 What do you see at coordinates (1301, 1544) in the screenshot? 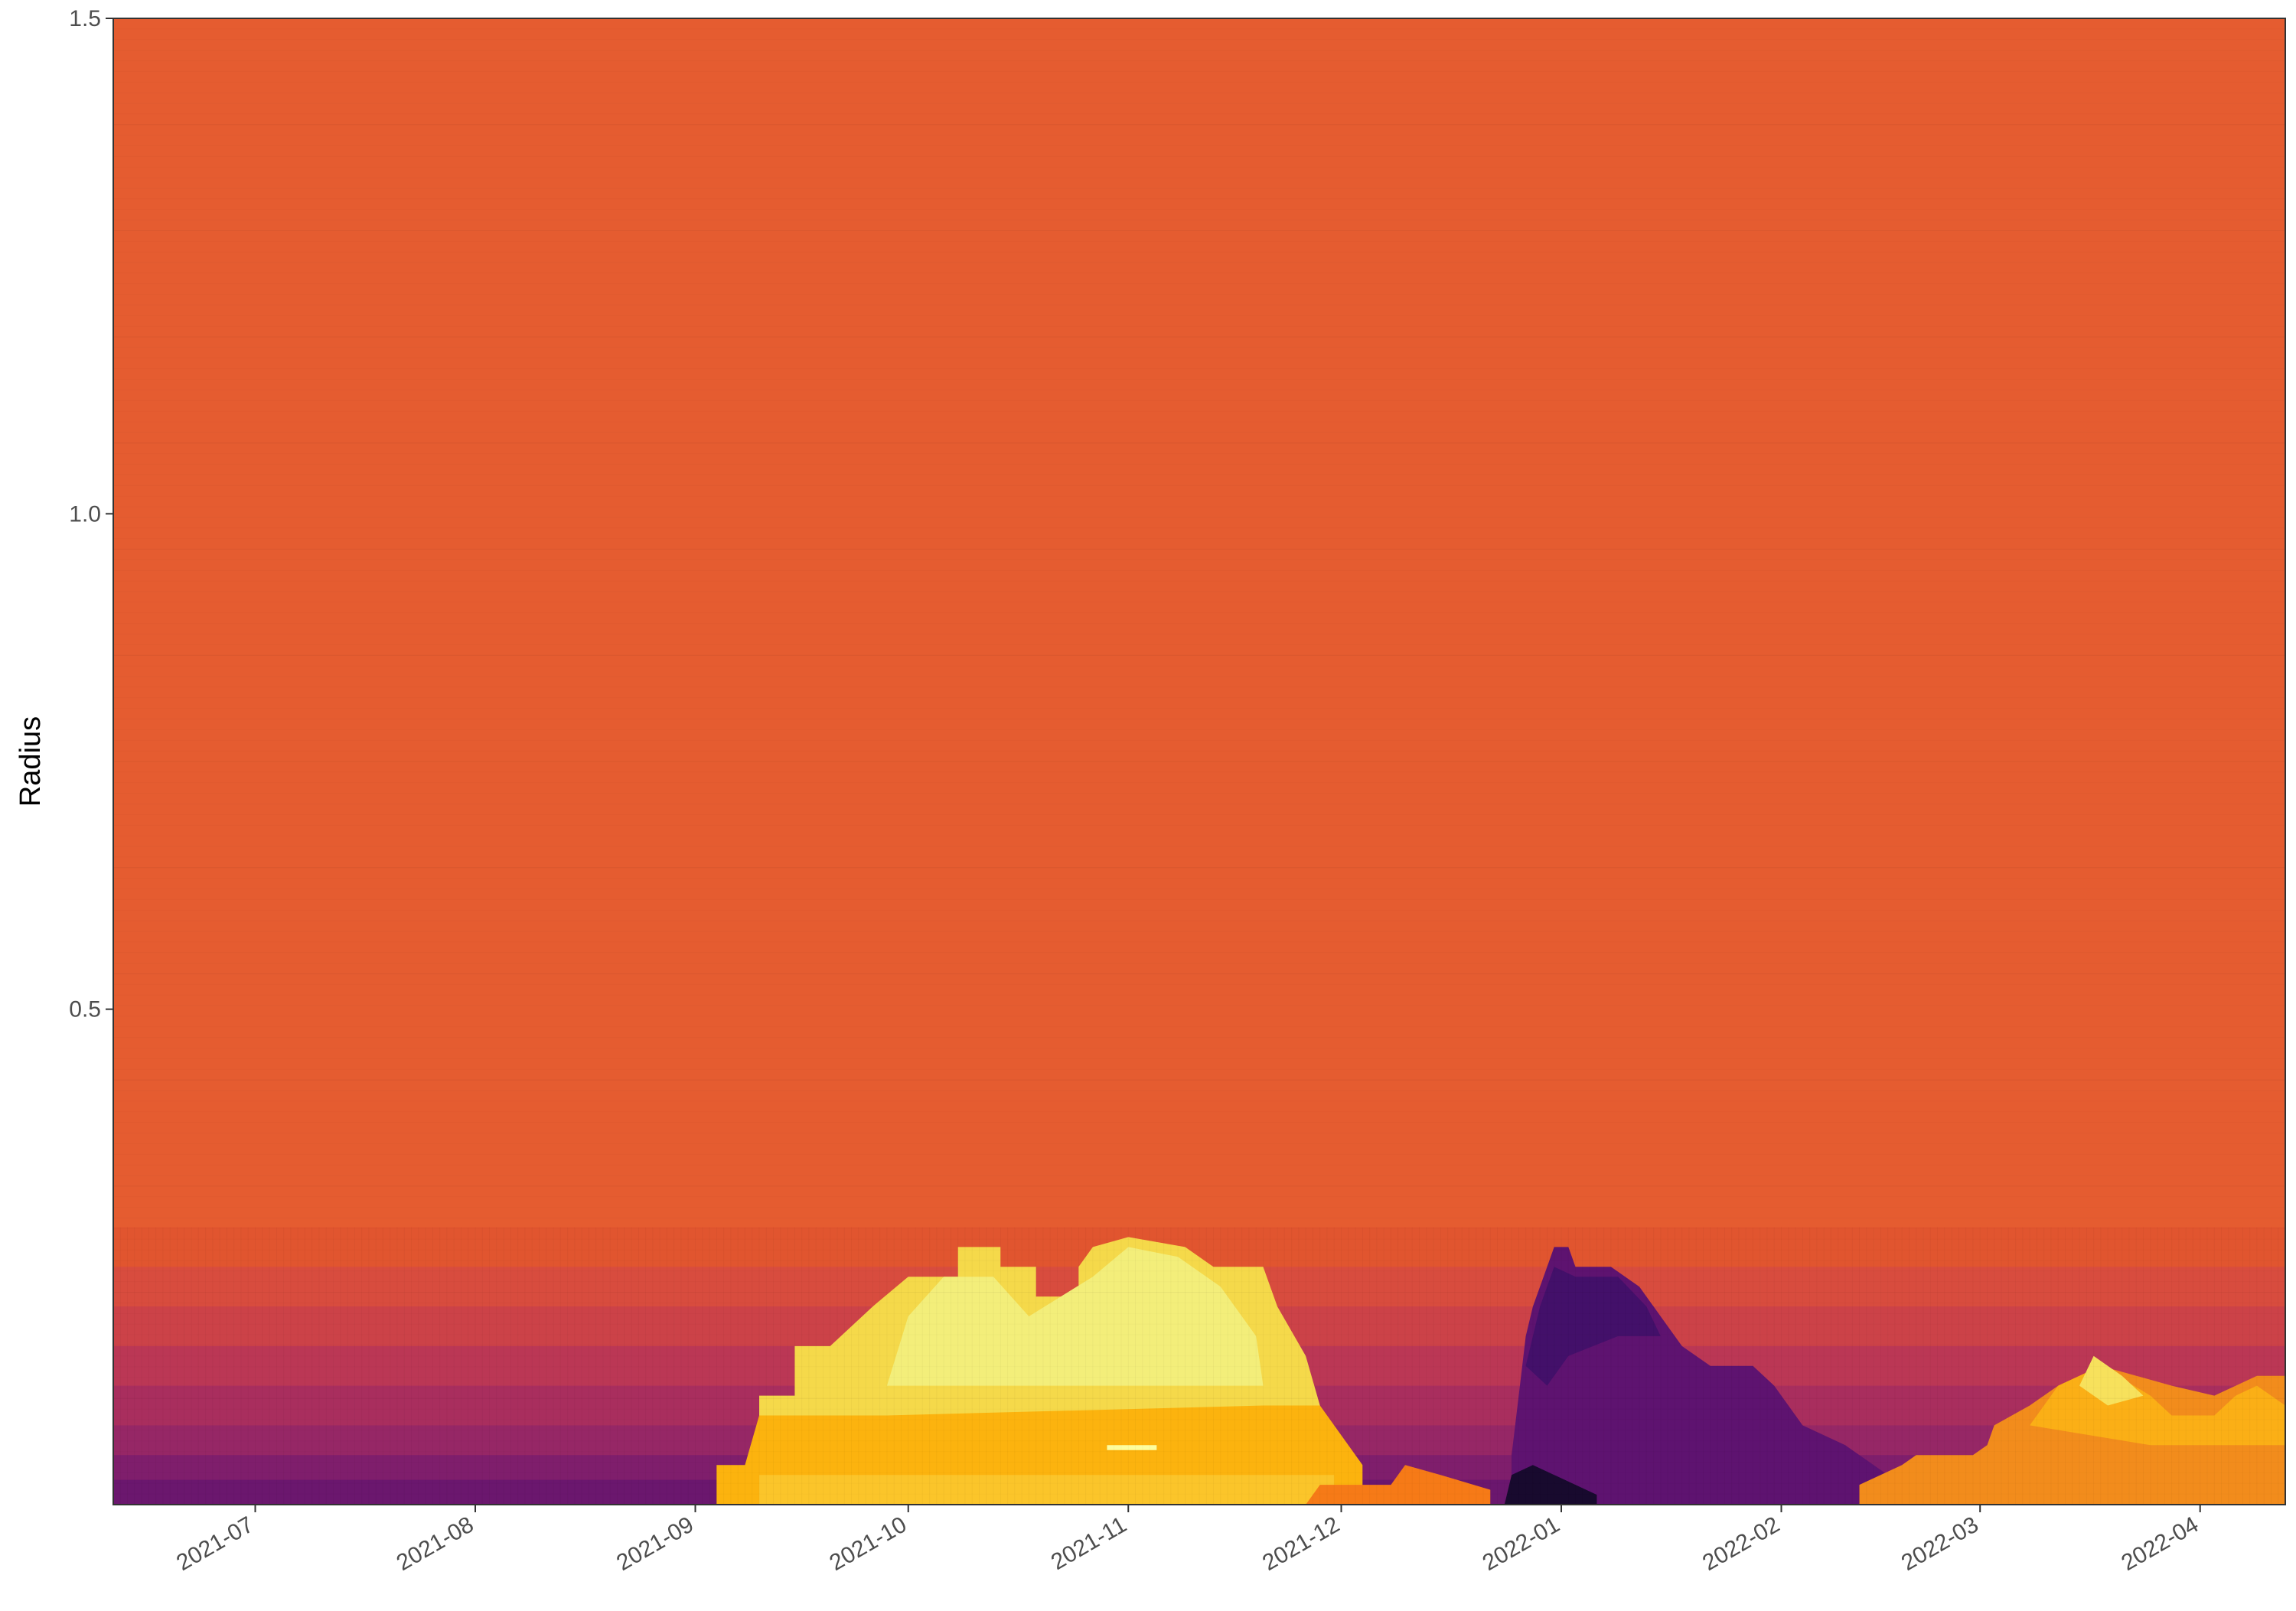
I see `x-tick-label-5: 2021-12` at bounding box center [1301, 1544].